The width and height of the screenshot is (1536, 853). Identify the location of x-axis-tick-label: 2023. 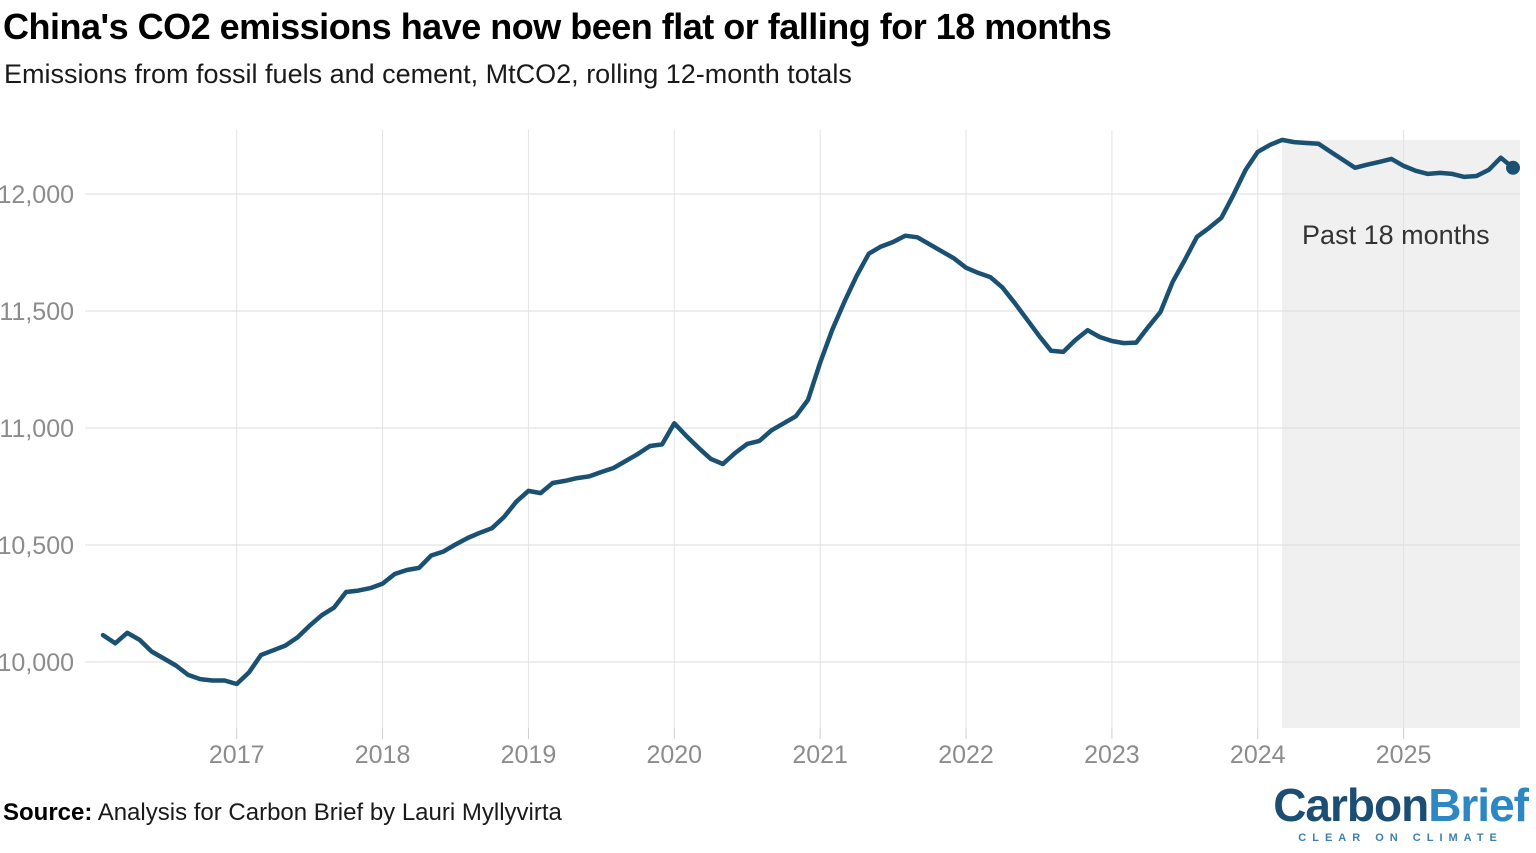
(1112, 755).